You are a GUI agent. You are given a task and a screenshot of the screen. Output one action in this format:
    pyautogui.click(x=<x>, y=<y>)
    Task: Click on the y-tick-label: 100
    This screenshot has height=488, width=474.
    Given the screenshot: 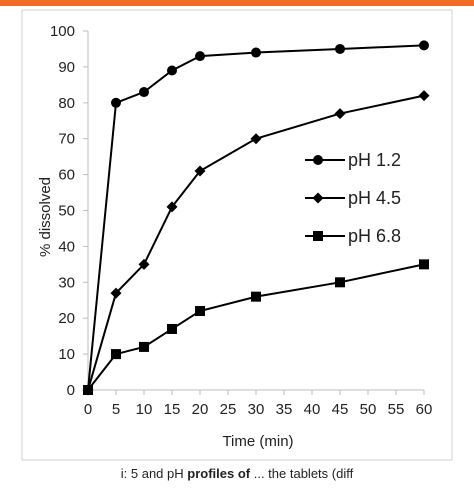 What is the action you would take?
    pyautogui.click(x=62, y=31)
    